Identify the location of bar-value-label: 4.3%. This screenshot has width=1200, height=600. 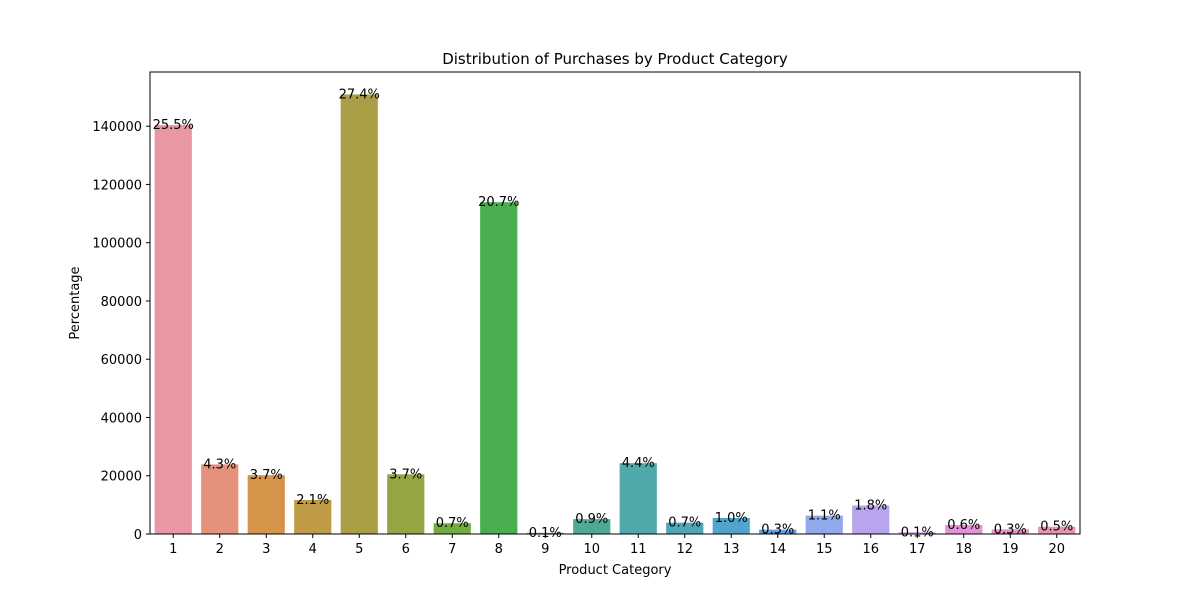
(219, 464).